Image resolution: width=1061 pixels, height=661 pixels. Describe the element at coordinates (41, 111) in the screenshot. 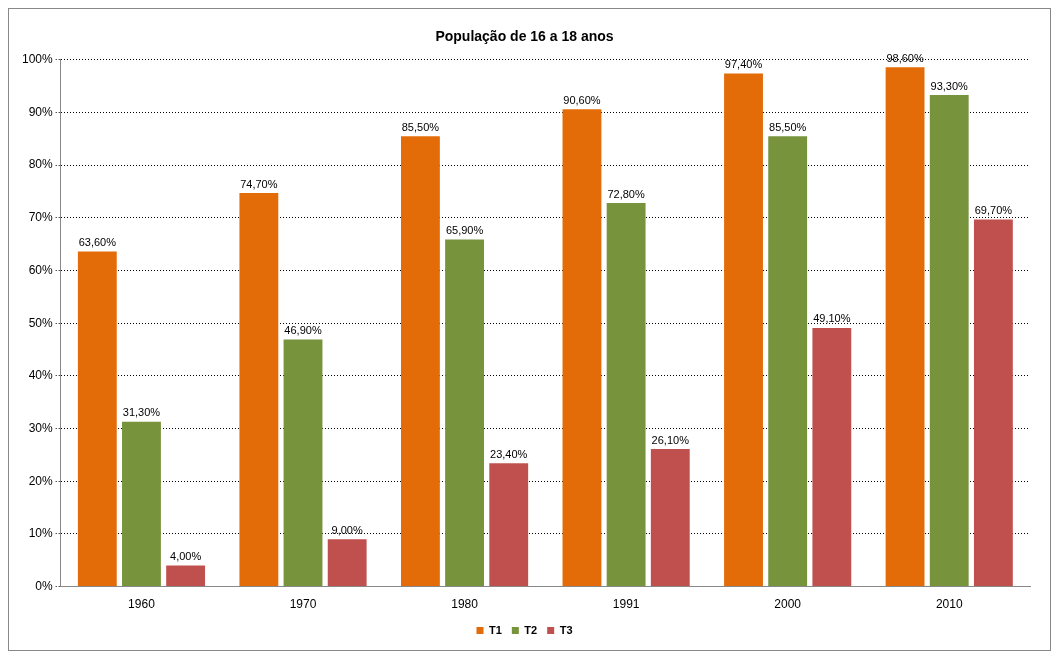

I see `y-tick-label: 90%` at that location.